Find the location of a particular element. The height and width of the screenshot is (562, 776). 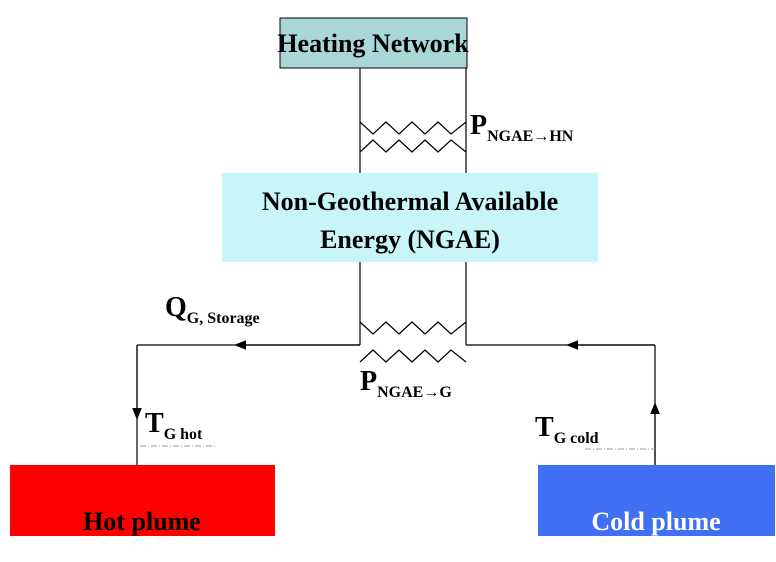

subscript: G hot is located at coordinates (183, 434).